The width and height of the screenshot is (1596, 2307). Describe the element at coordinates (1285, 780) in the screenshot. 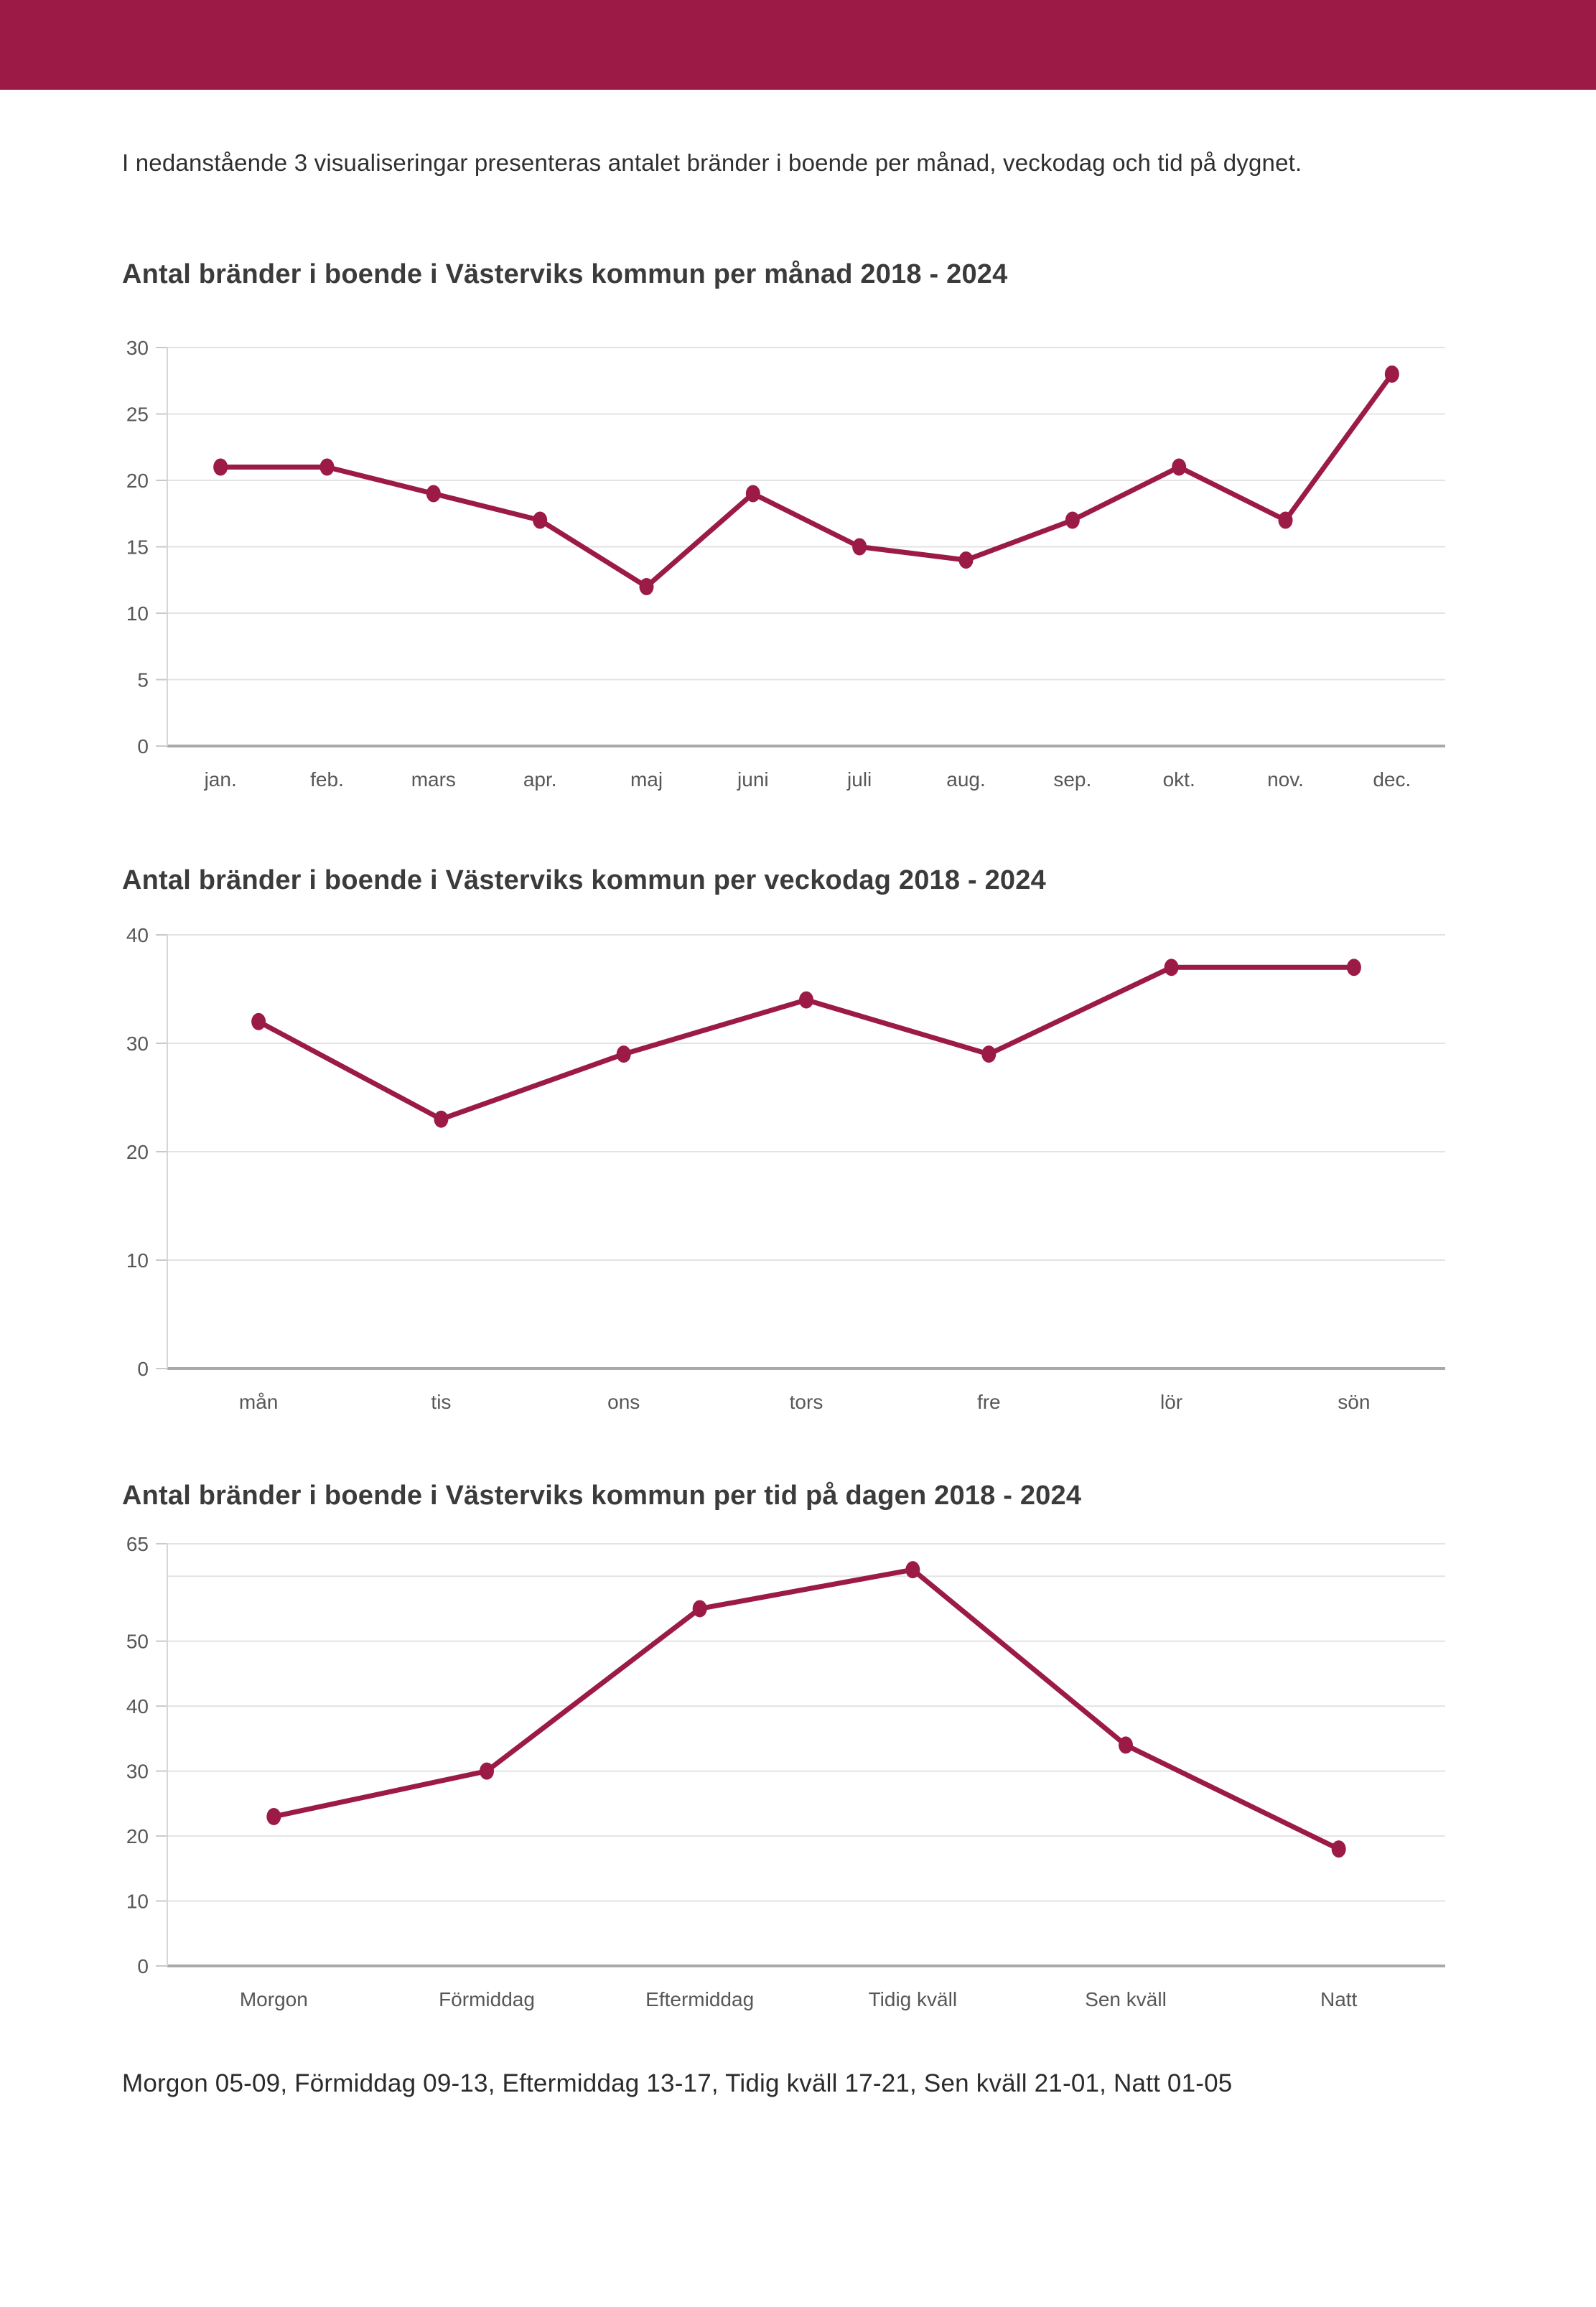

I see `x-tick-label: nov.` at that location.